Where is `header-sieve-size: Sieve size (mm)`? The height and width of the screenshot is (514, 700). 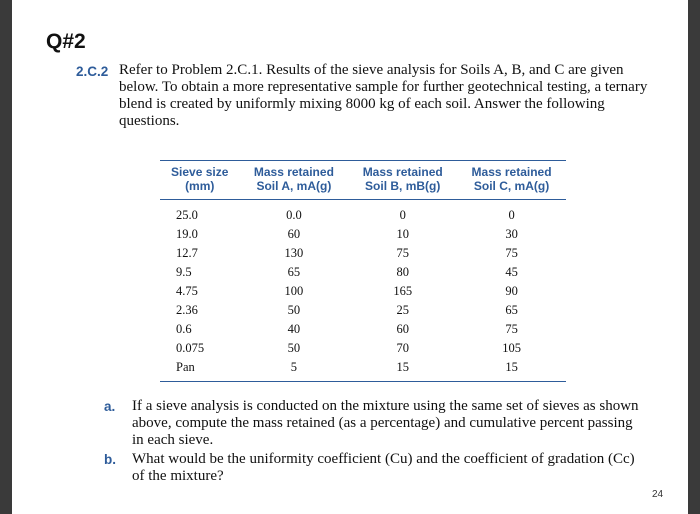 header-sieve-size: Sieve size (mm) is located at coordinates (200, 180).